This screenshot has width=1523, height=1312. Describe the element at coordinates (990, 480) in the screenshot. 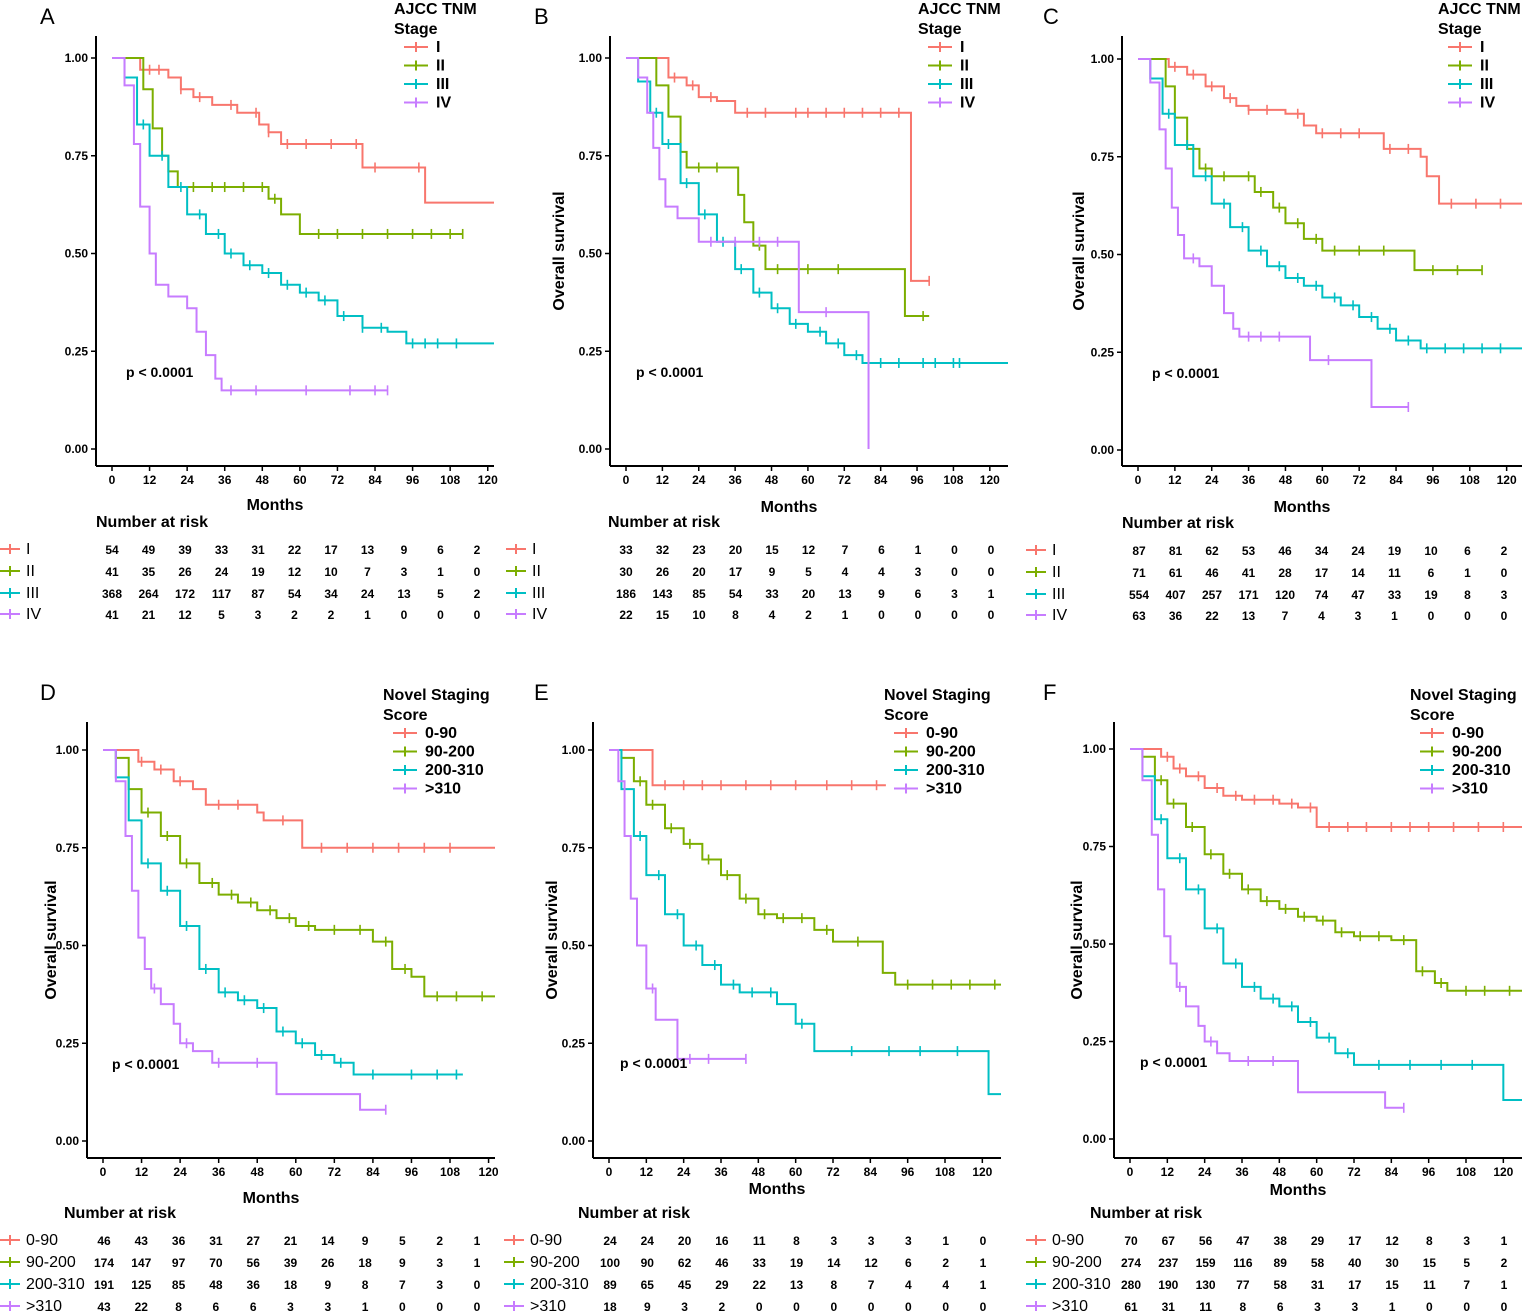

I see `x-tick-label: 120` at that location.